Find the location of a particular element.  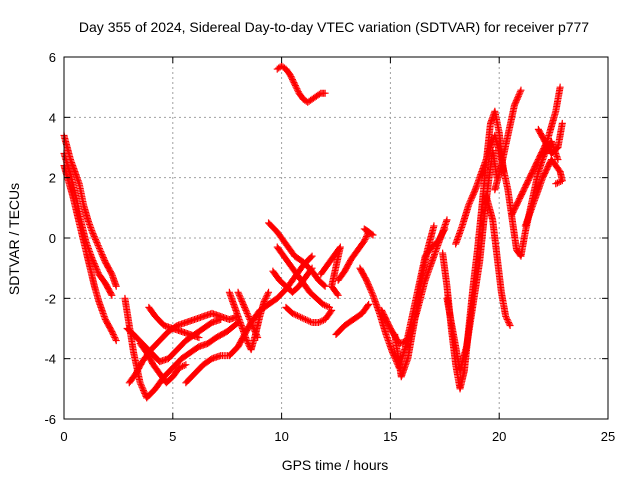

x-tick-label: 5 is located at coordinates (172, 436).